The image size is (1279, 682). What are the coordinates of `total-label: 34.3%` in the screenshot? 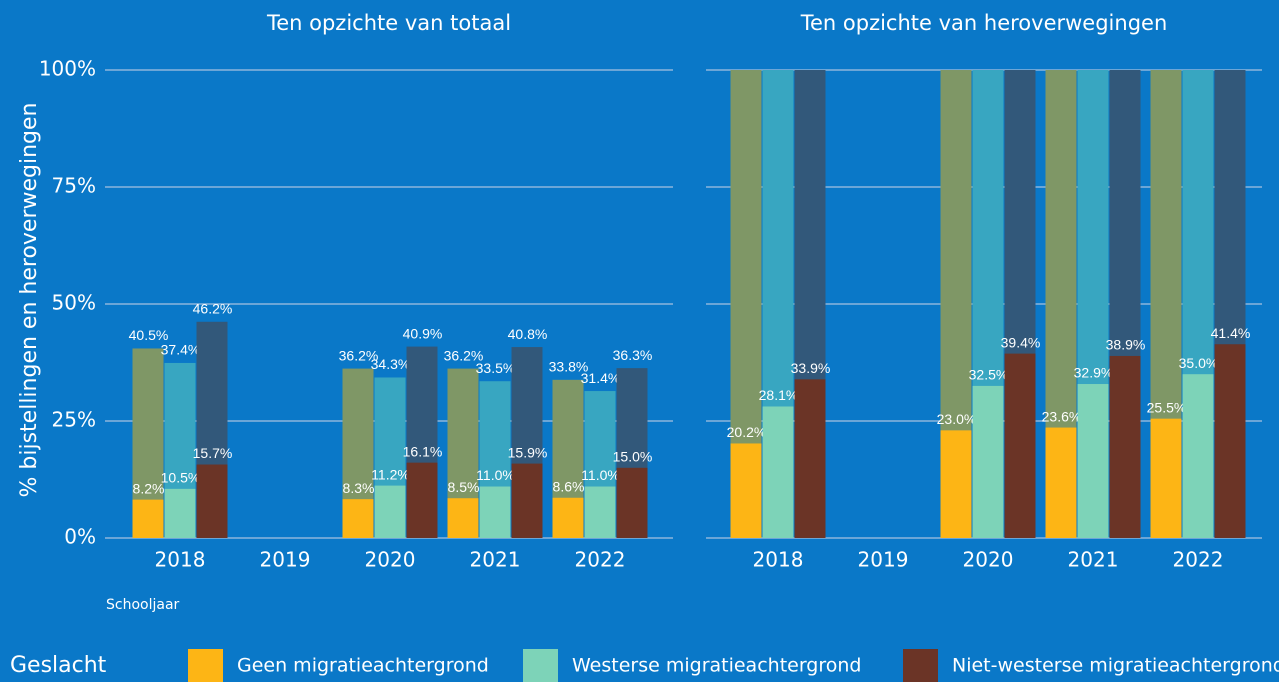 It's located at (391, 364).